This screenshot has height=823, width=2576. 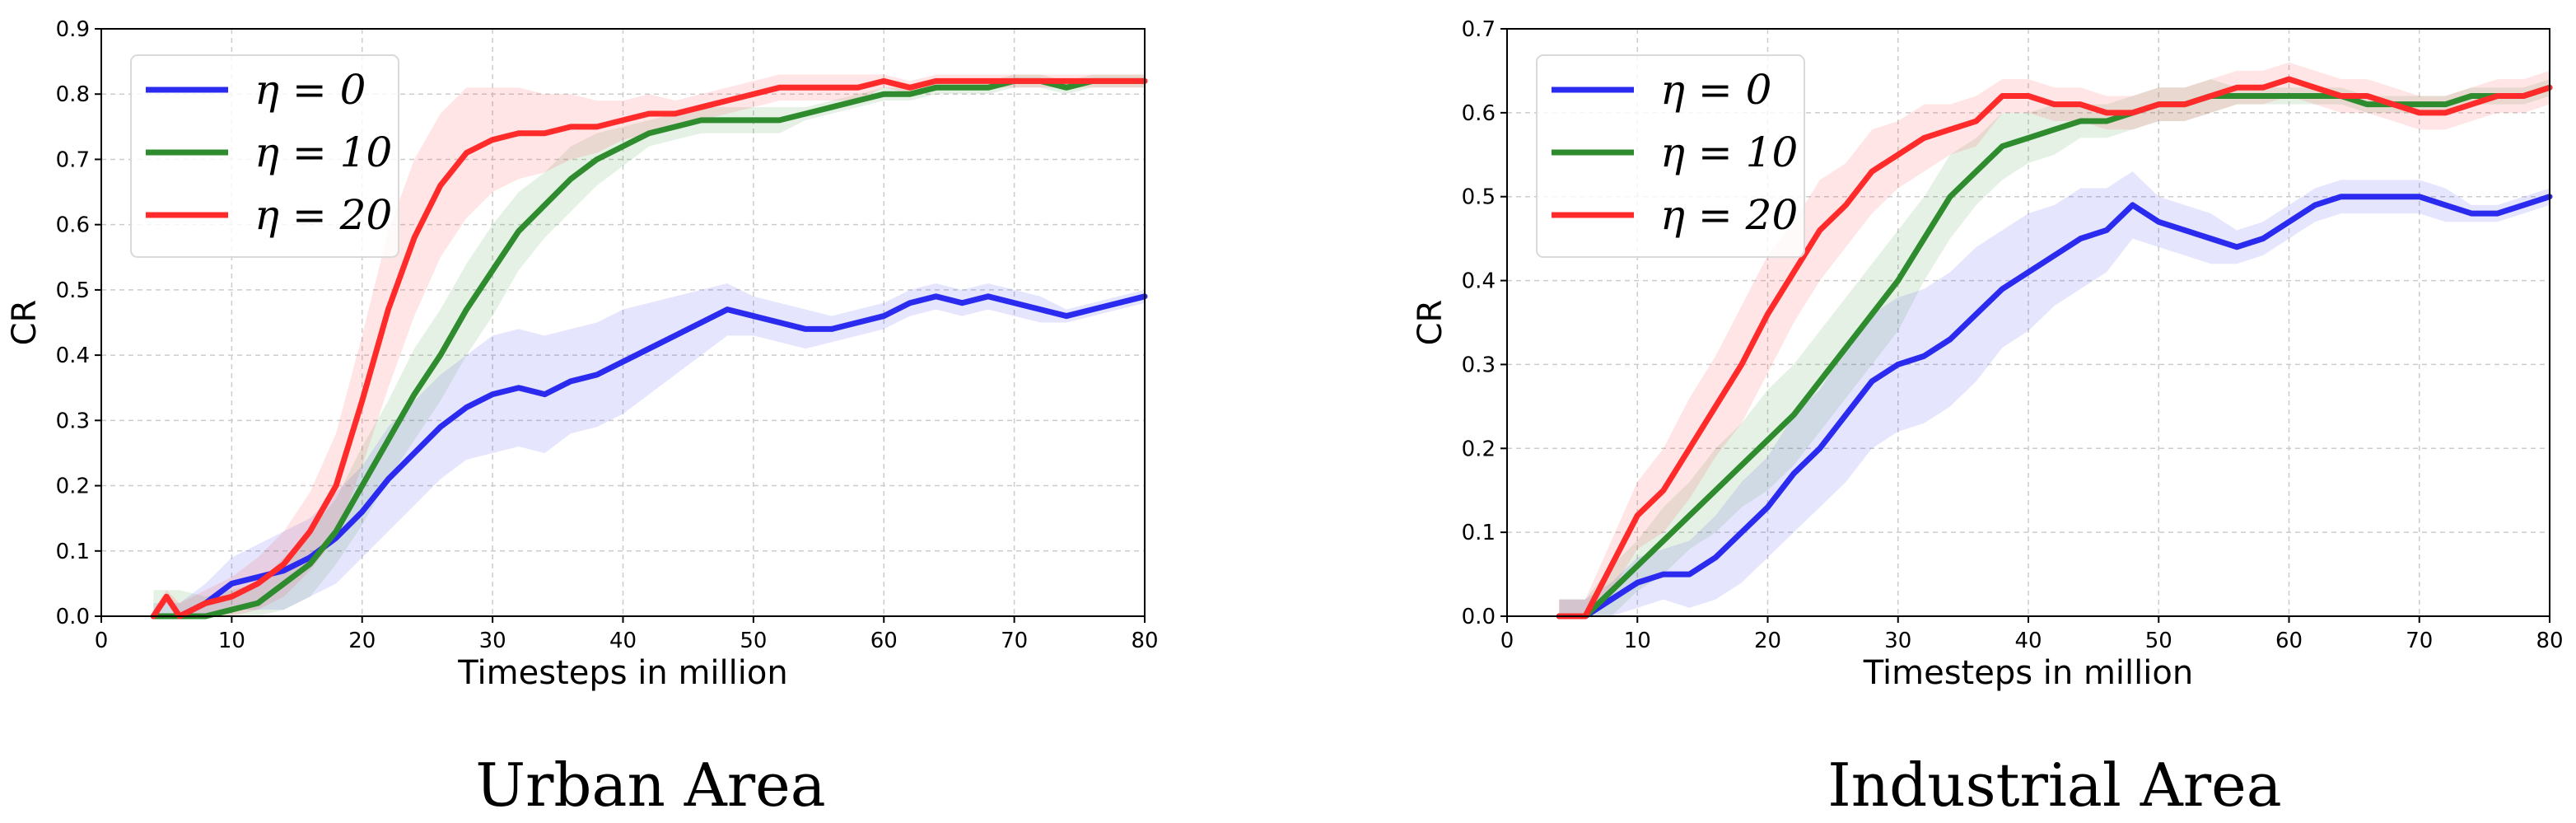 What do you see at coordinates (1459, 323) in the screenshot?
I see `y-axis: 0.0 0.1 0.2 0.3 0.4 0.5 0.6 0.7 CR` at bounding box center [1459, 323].